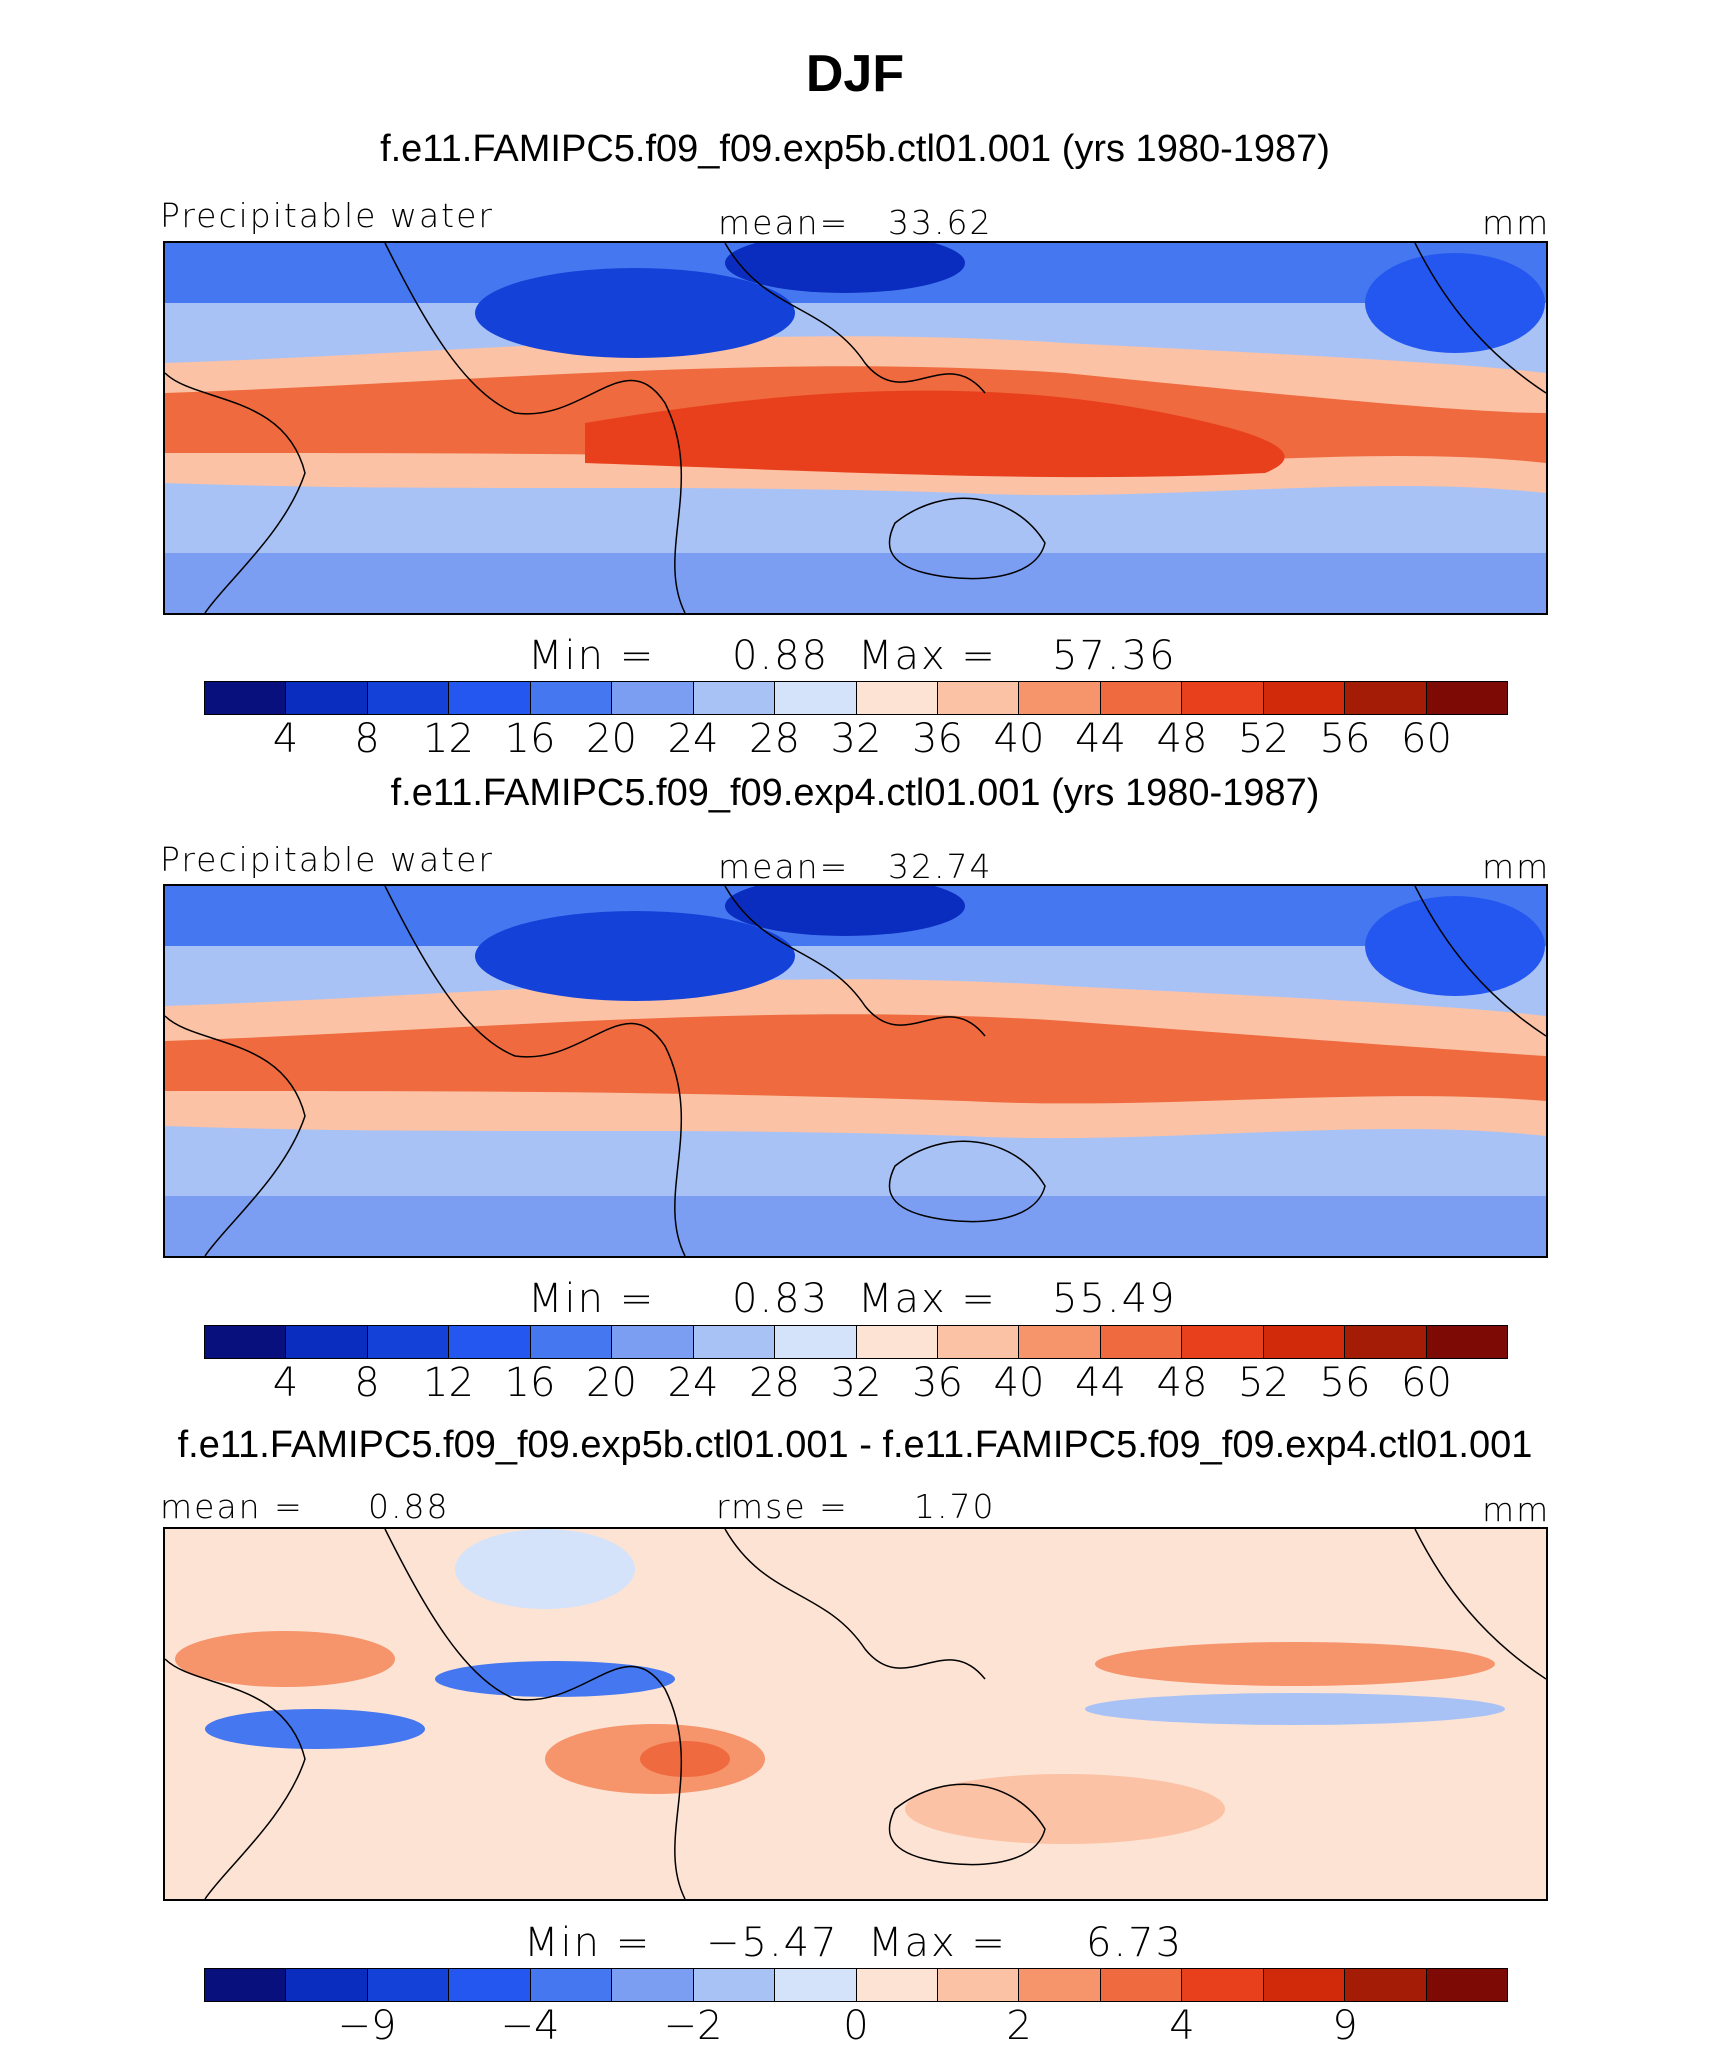 This screenshot has height=2049, width=1710. What do you see at coordinates (784, 222) in the screenshot?
I see `panel1-mean-label: mean=` at bounding box center [784, 222].